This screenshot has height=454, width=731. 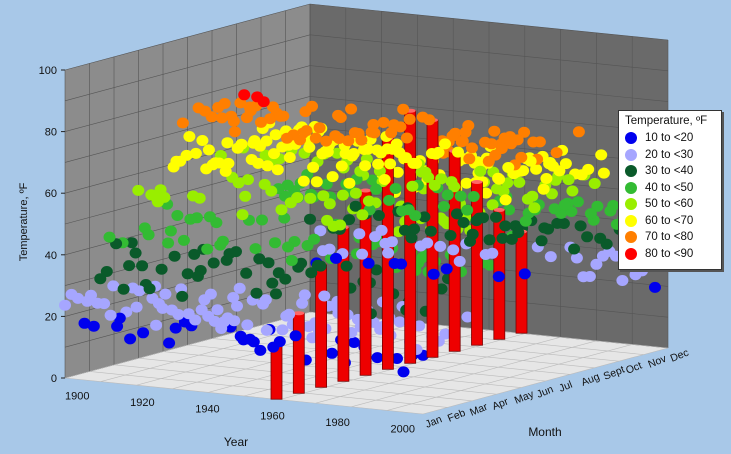 I want to click on legend-item: 60 to <70, so click(x=670, y=221).